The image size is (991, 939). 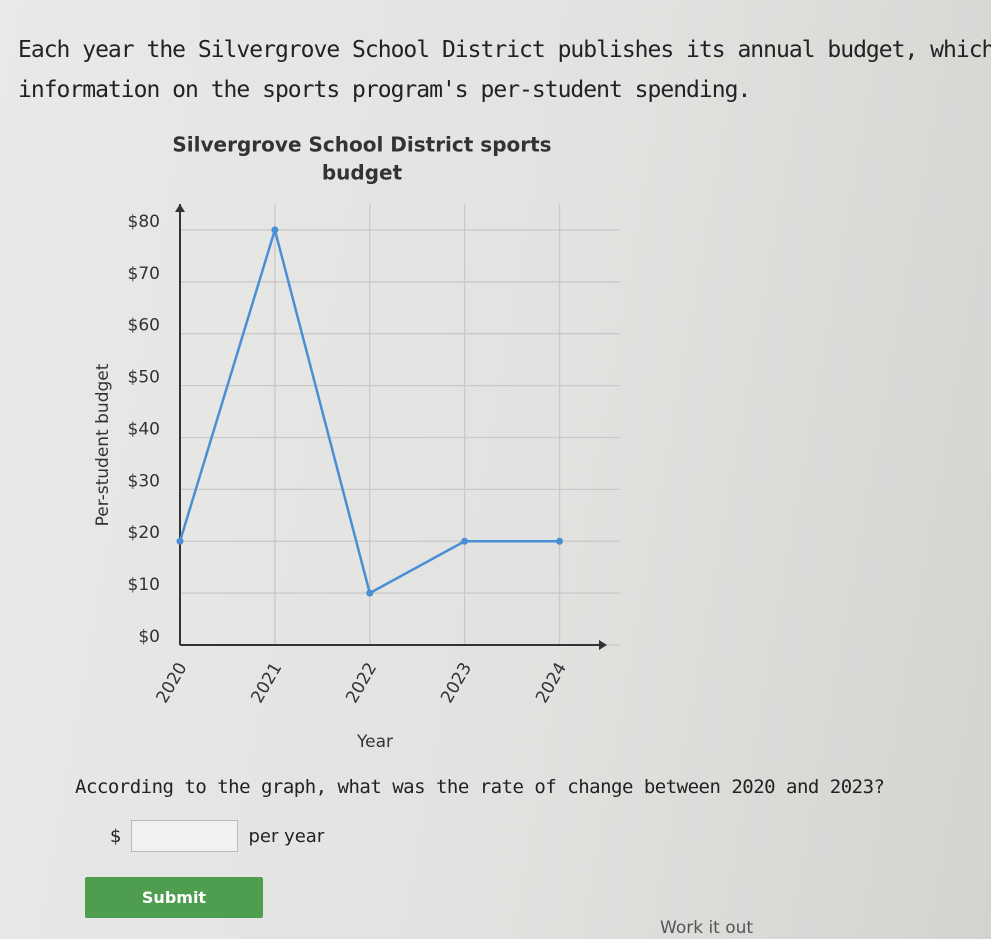 I want to click on y-axis-label: Per-student budget, so click(x=103, y=444).